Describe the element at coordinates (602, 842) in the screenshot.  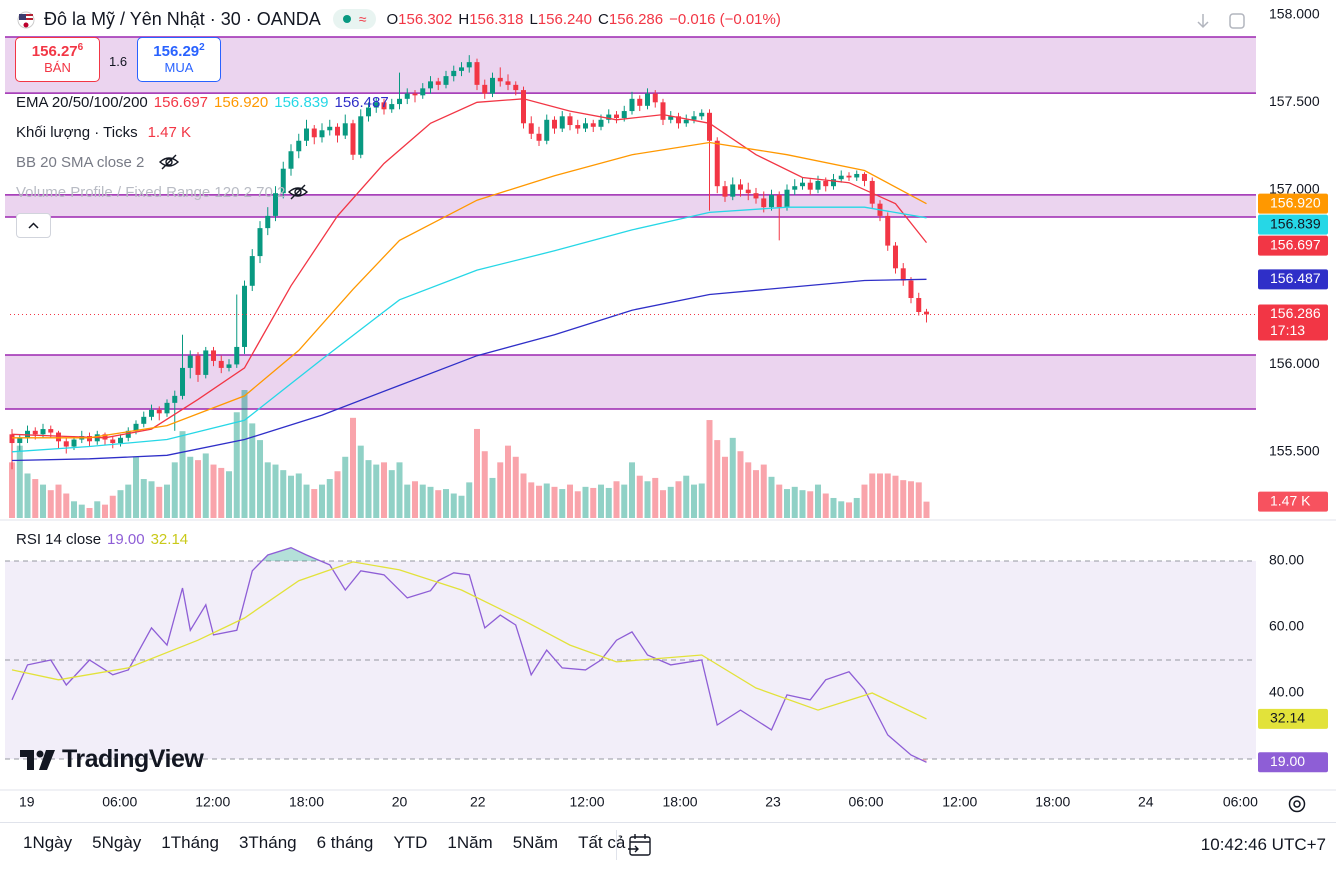
I see `range-button: Tất cả` at that location.